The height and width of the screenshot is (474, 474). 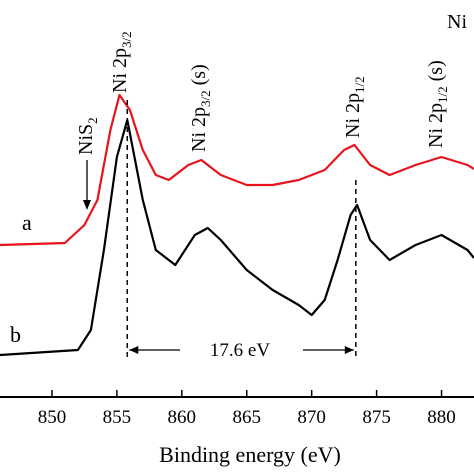 I want to click on x-tick-label: 875, so click(x=376, y=417).